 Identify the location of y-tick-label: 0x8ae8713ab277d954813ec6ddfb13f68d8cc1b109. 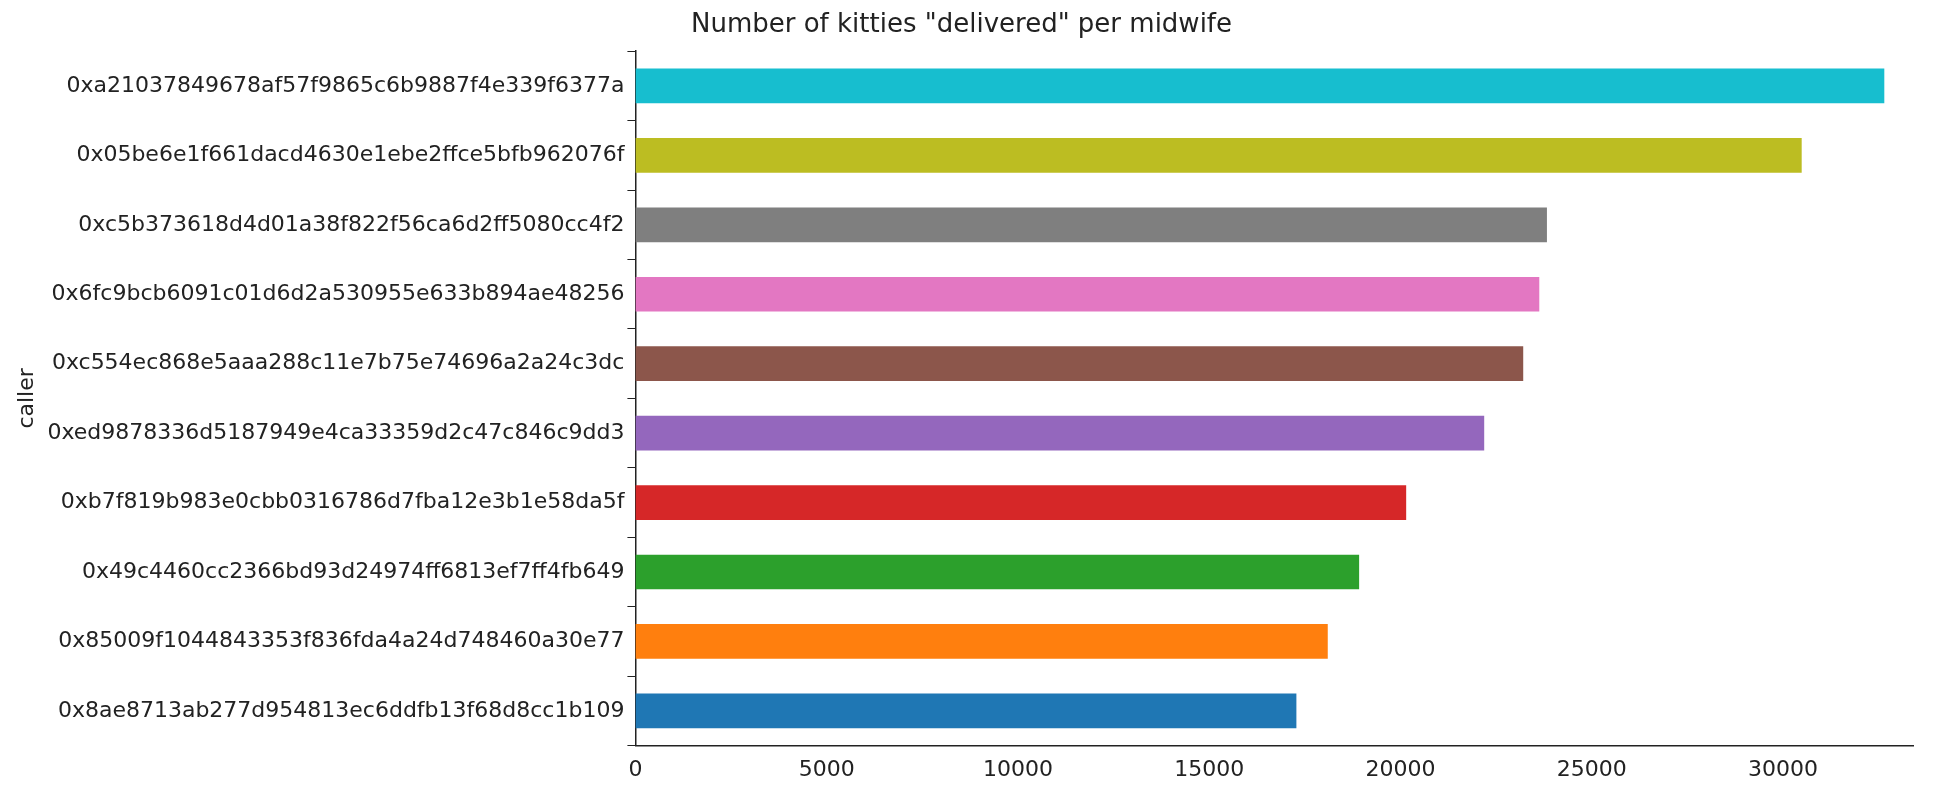
(341, 709).